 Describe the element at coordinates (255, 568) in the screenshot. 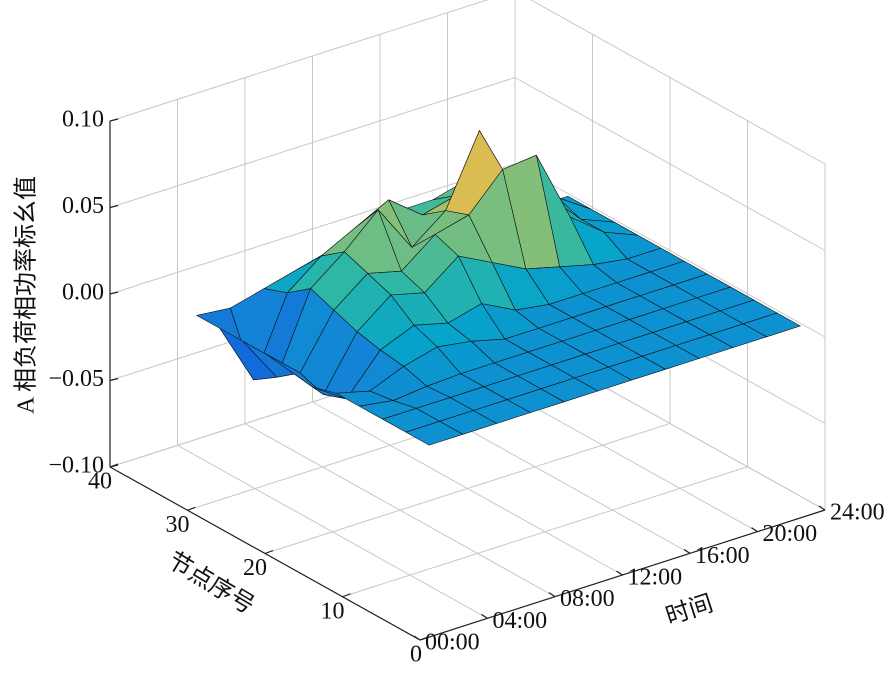

I see `y-tick-label: 20` at that location.